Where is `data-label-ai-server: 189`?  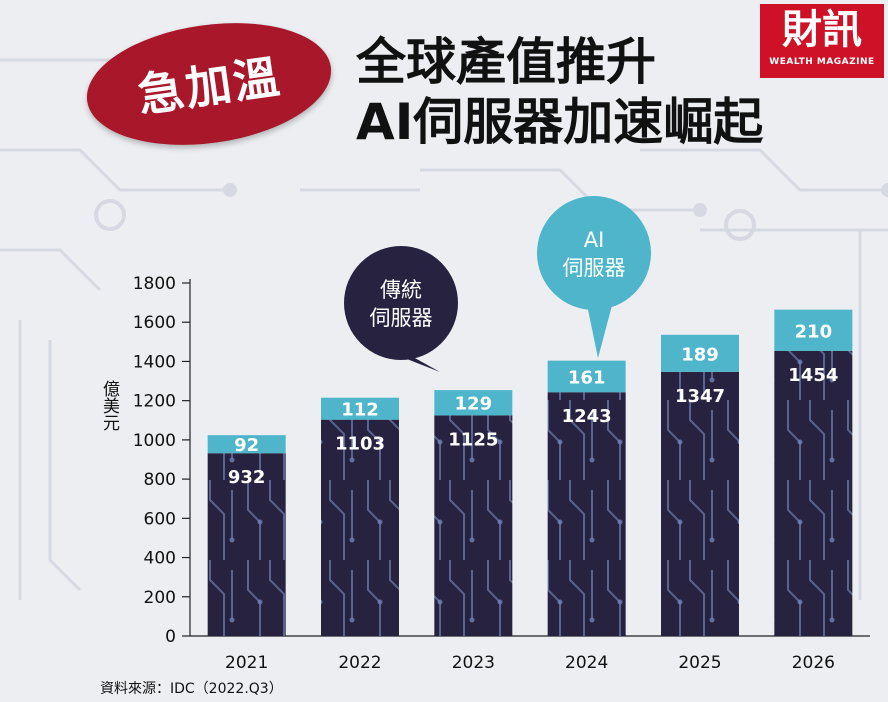
data-label-ai-server: 189 is located at coordinates (700, 354).